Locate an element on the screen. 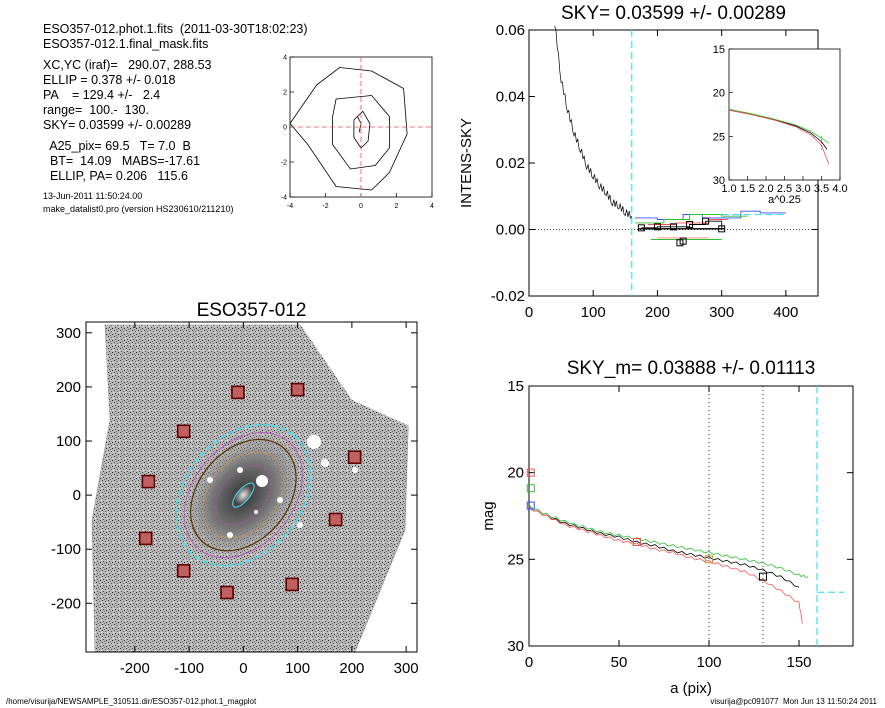 Image resolution: width=885 pixels, height=708 pixels. image-ytick-label: 200 is located at coordinates (68, 387).